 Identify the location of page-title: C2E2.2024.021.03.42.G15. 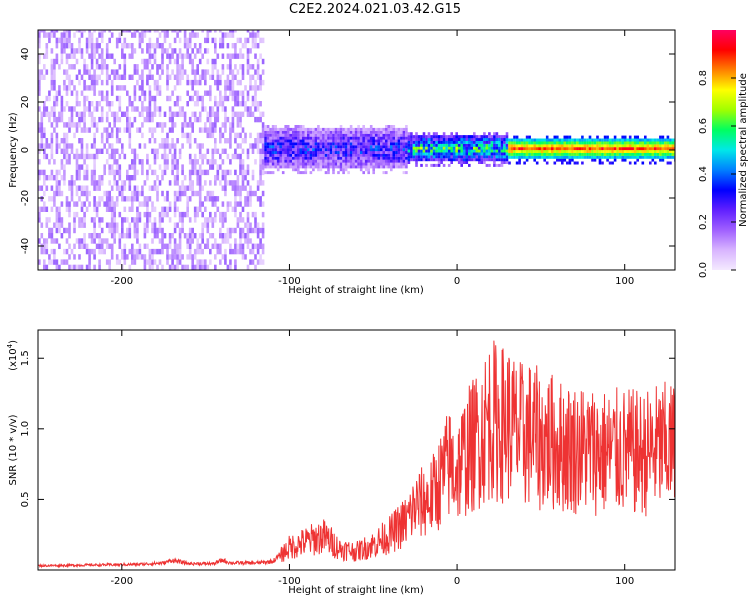
(375, 9).